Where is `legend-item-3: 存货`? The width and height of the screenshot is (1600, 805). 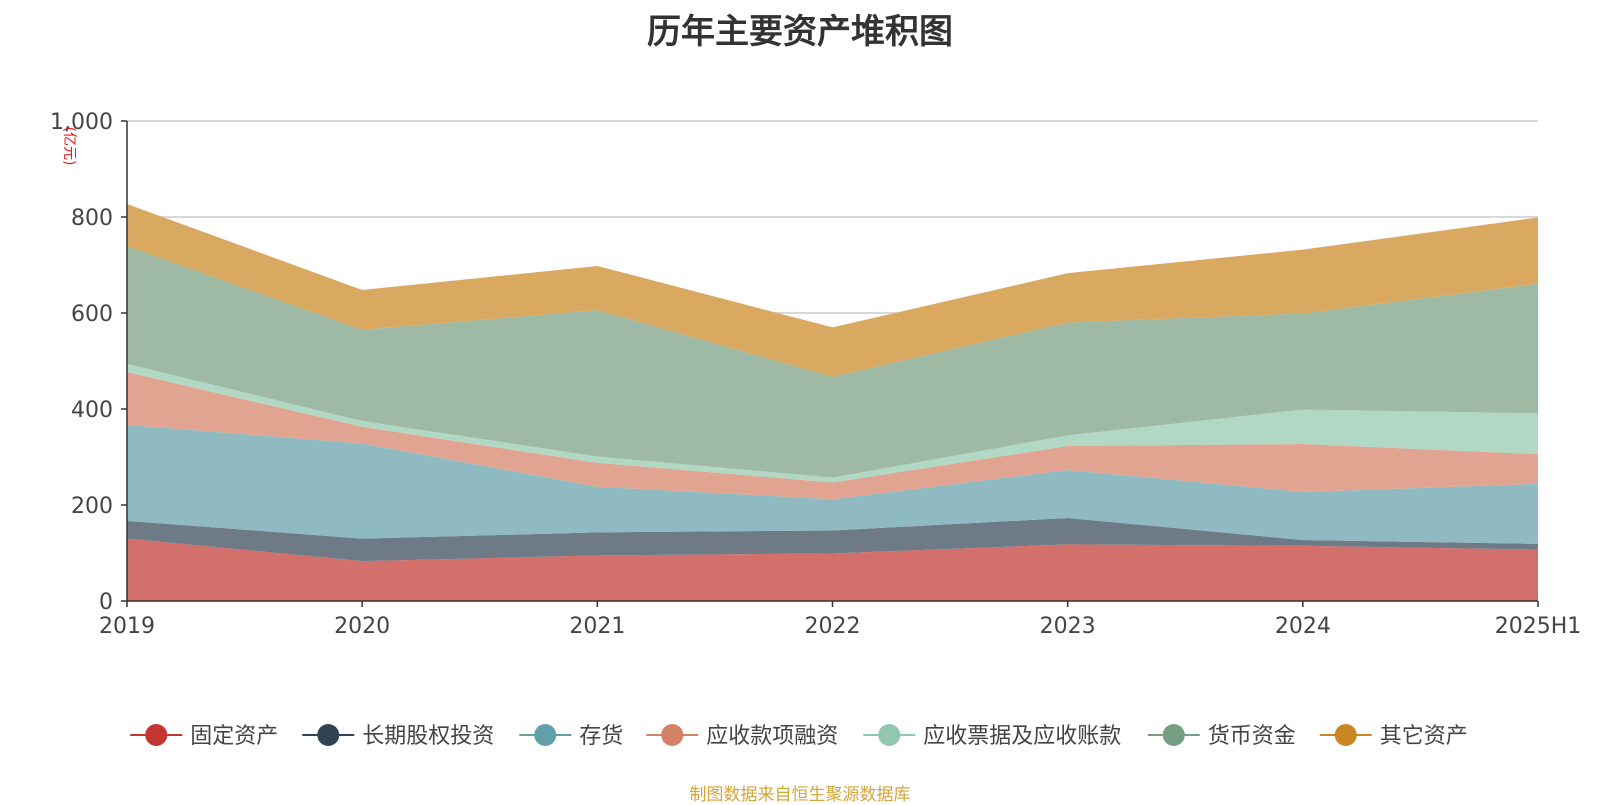
legend-item-3: 存货 is located at coordinates (571, 736).